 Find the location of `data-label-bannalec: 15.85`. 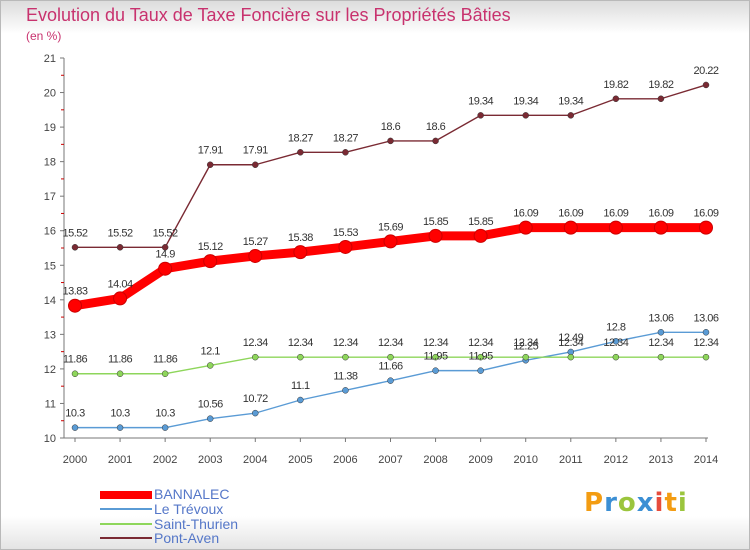

data-label-bannalec: 15.85 is located at coordinates (480, 222).